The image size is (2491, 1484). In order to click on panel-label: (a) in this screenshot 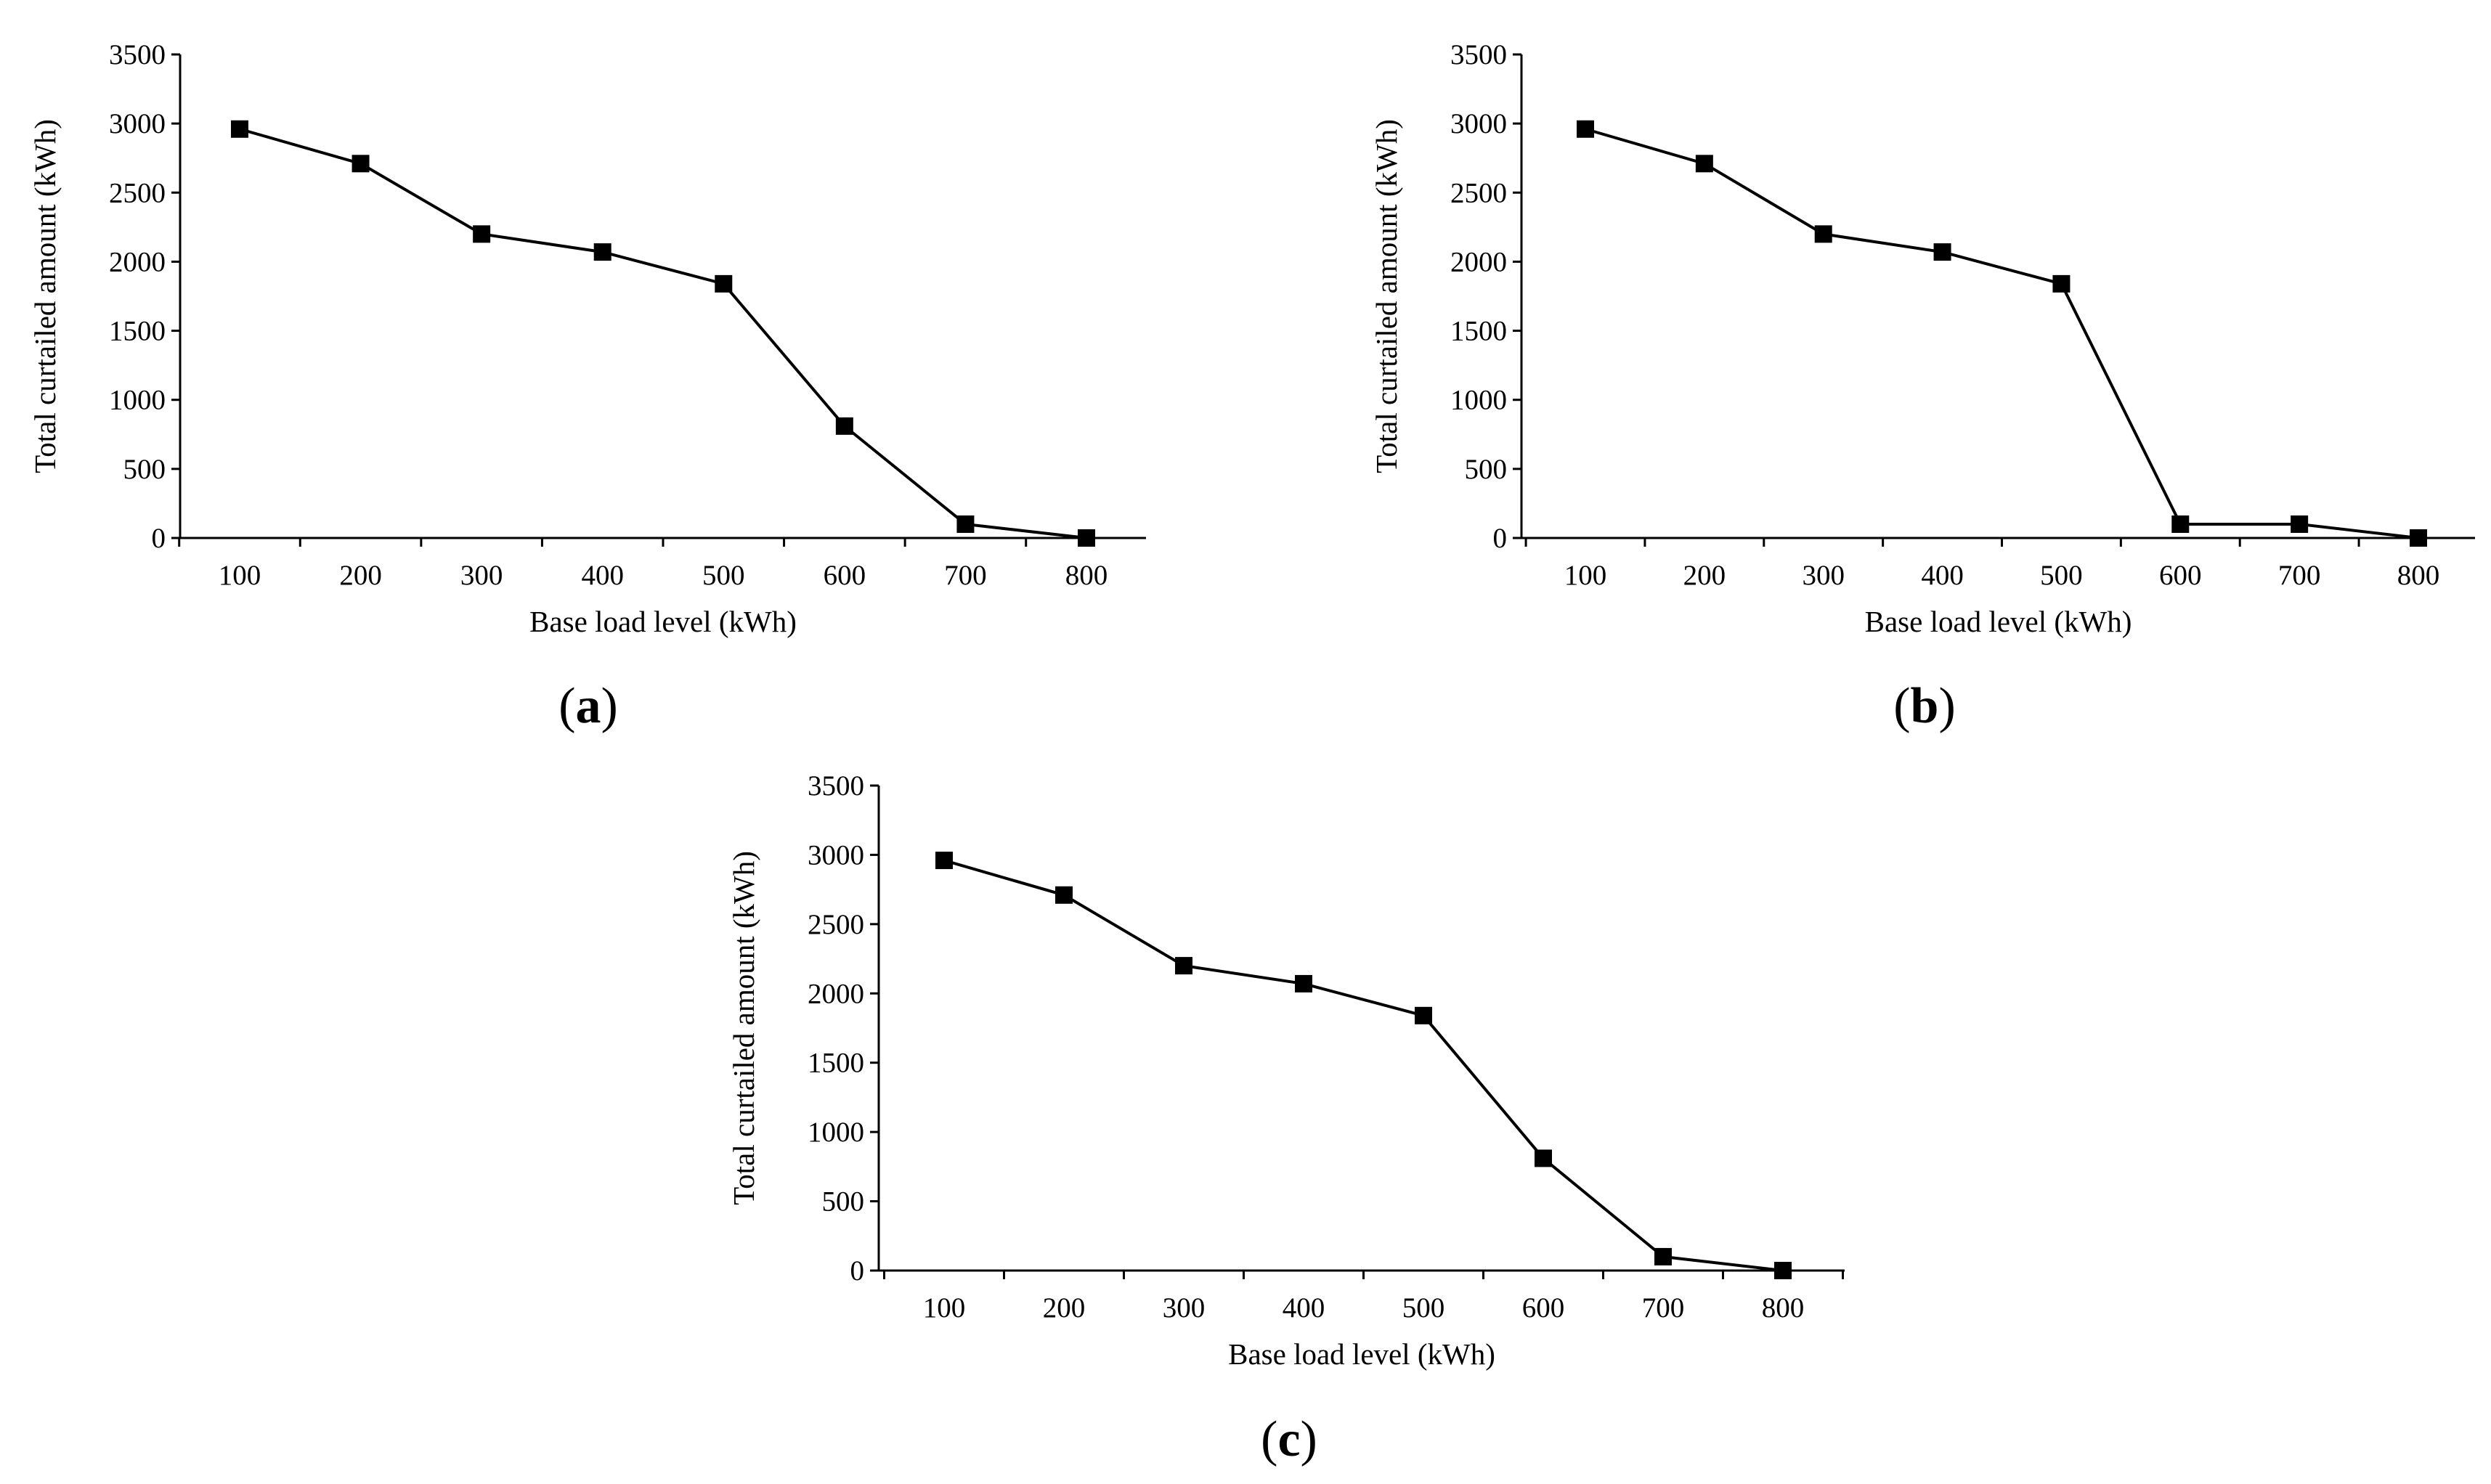, I will do `click(588, 706)`.